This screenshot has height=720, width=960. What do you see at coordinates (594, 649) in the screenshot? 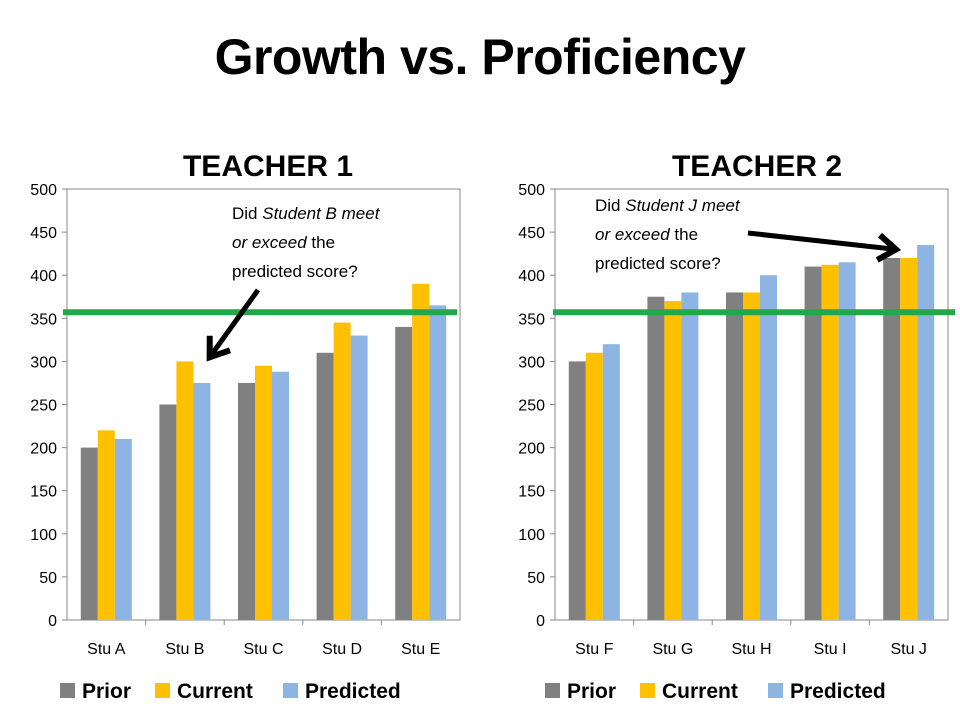
I see `x-tick-label: Stu F` at bounding box center [594, 649].